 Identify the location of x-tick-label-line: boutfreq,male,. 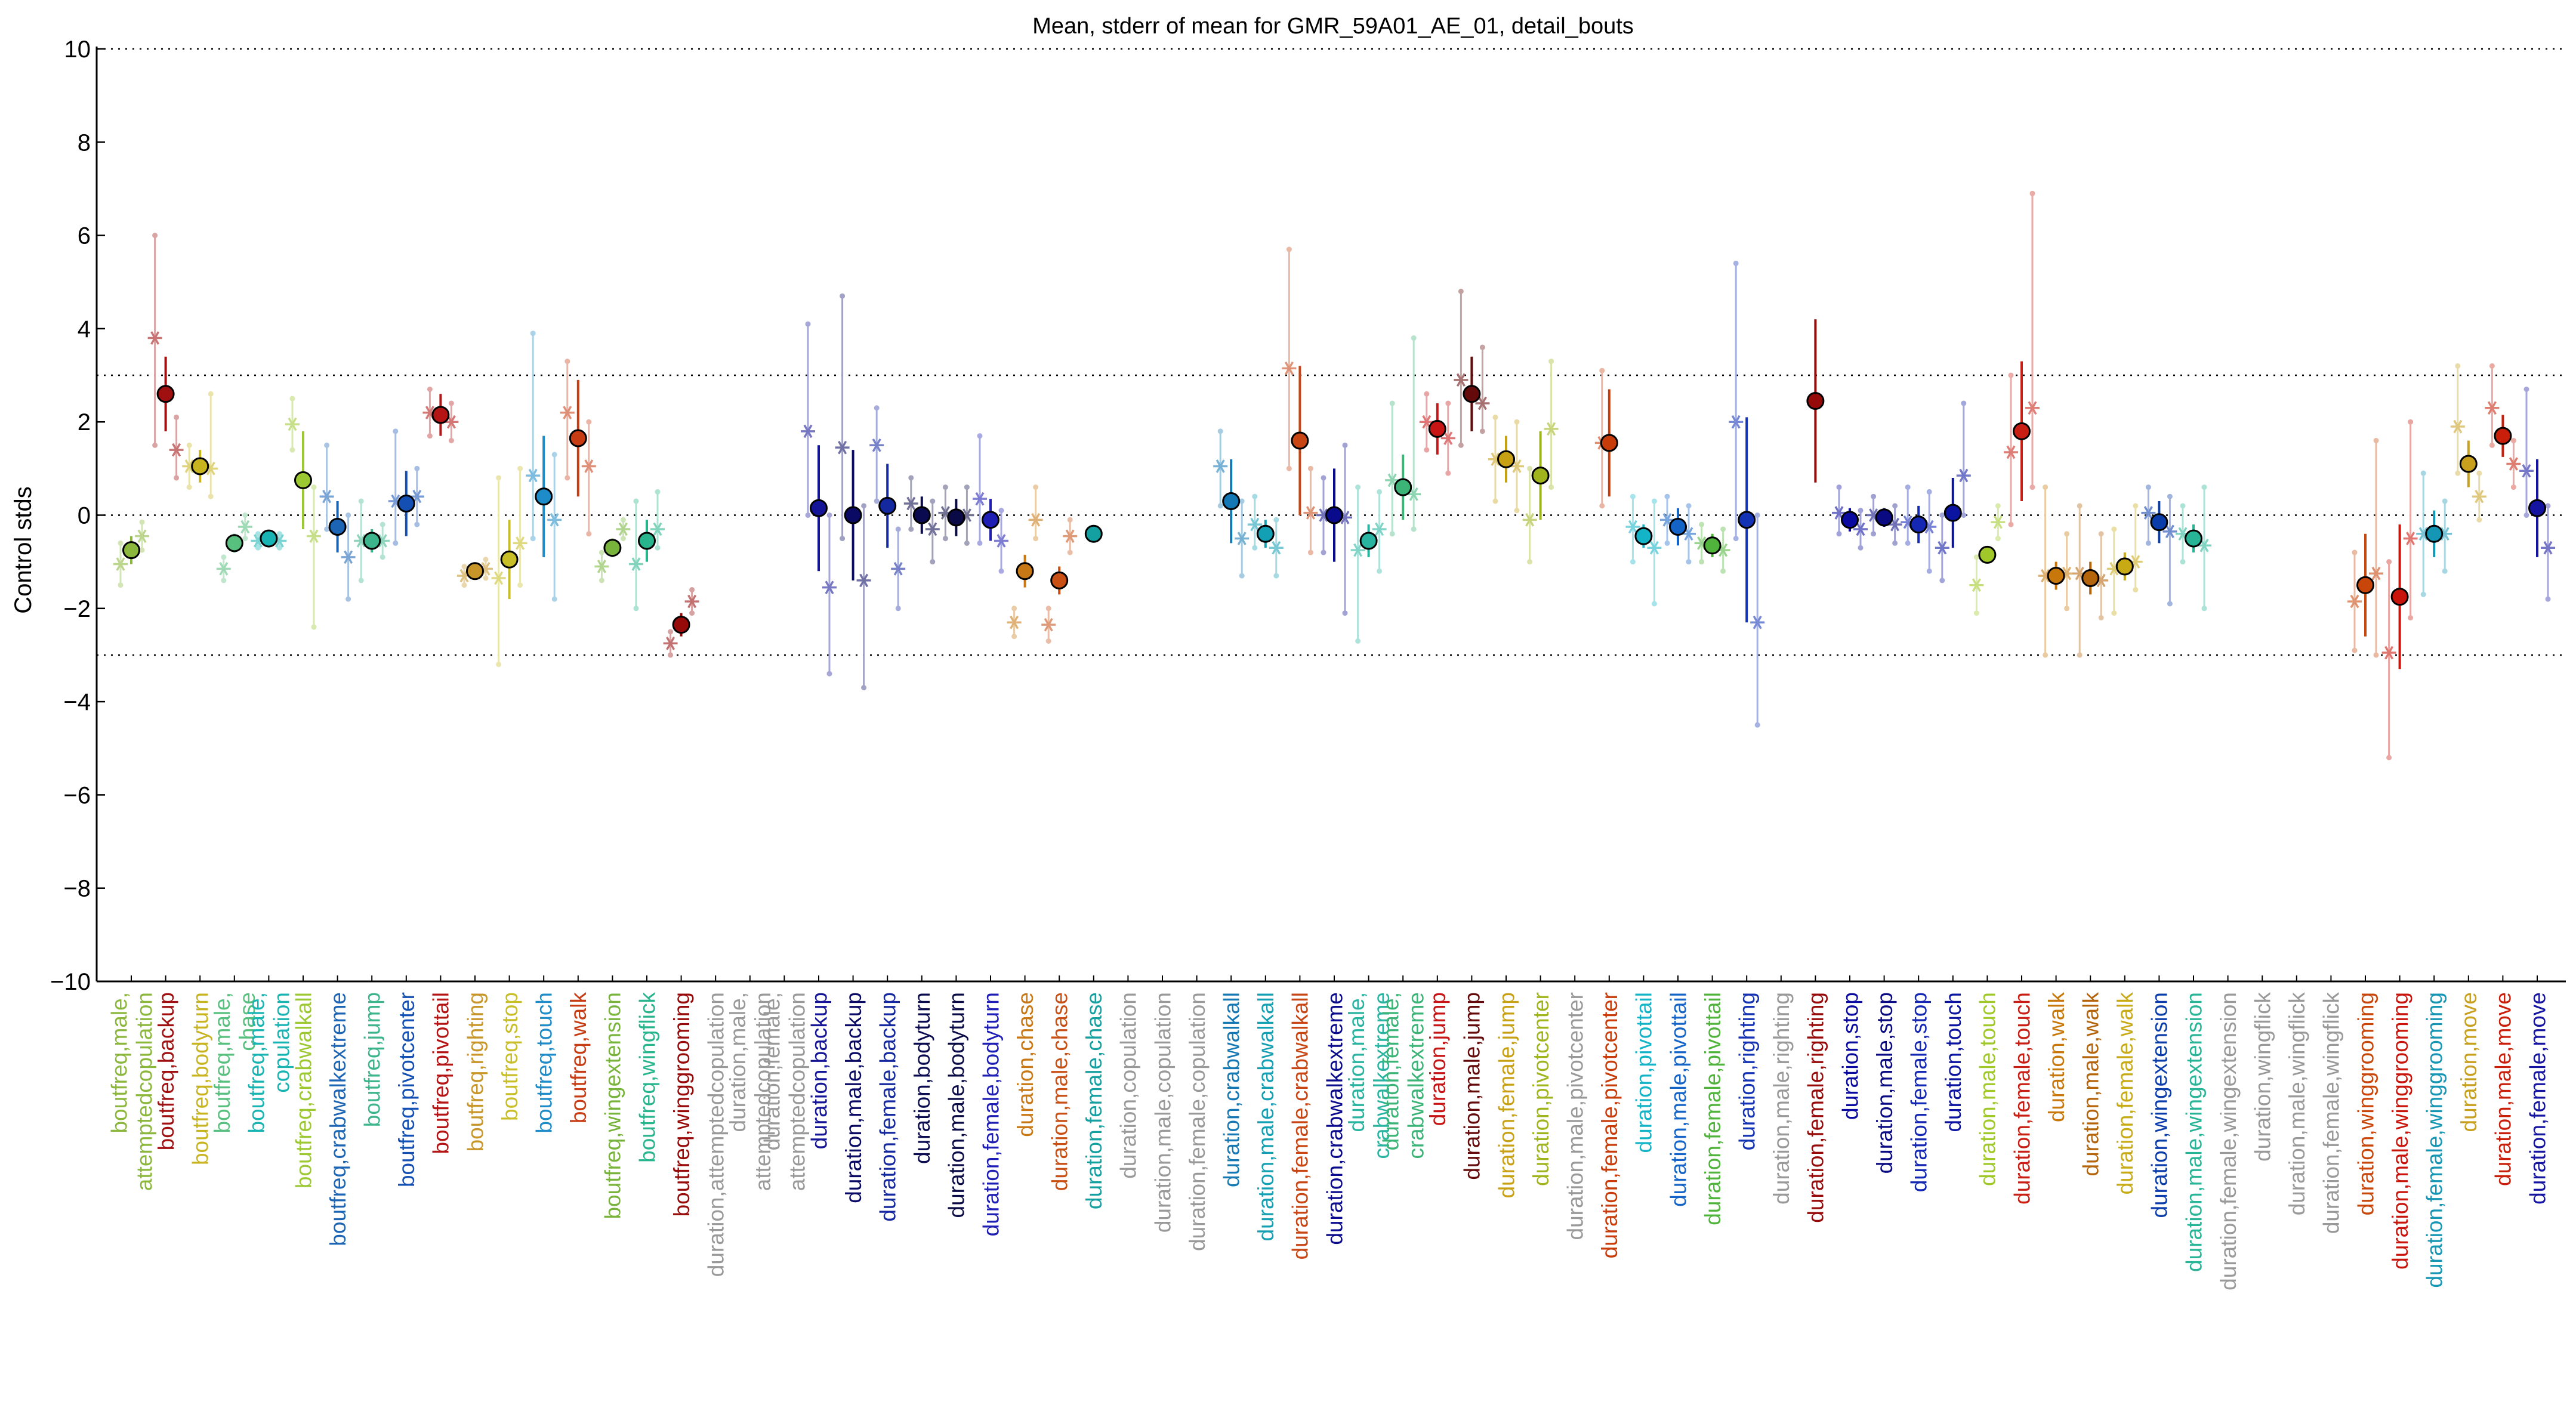
(257, 1063).